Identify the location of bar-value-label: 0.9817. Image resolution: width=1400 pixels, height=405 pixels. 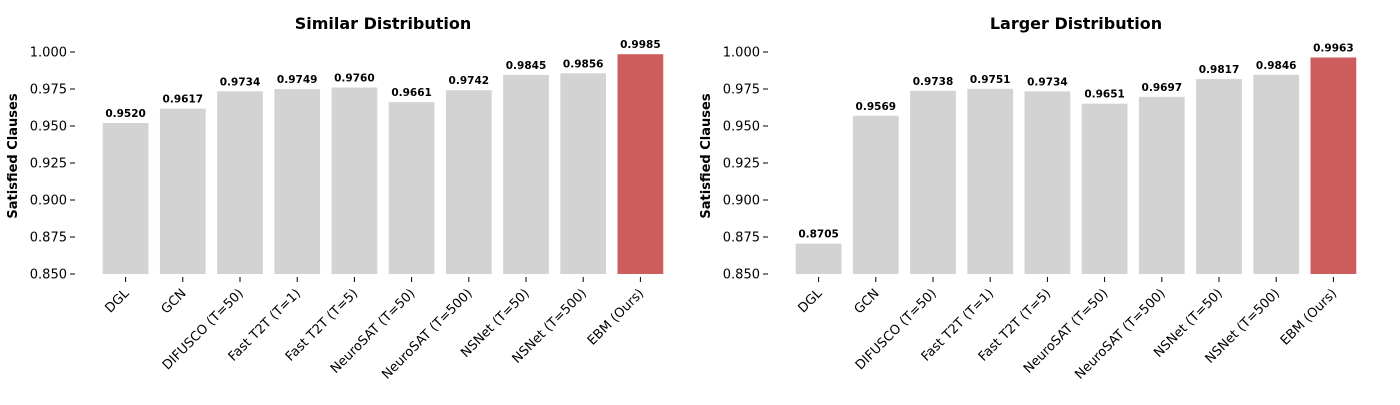
(1219, 70).